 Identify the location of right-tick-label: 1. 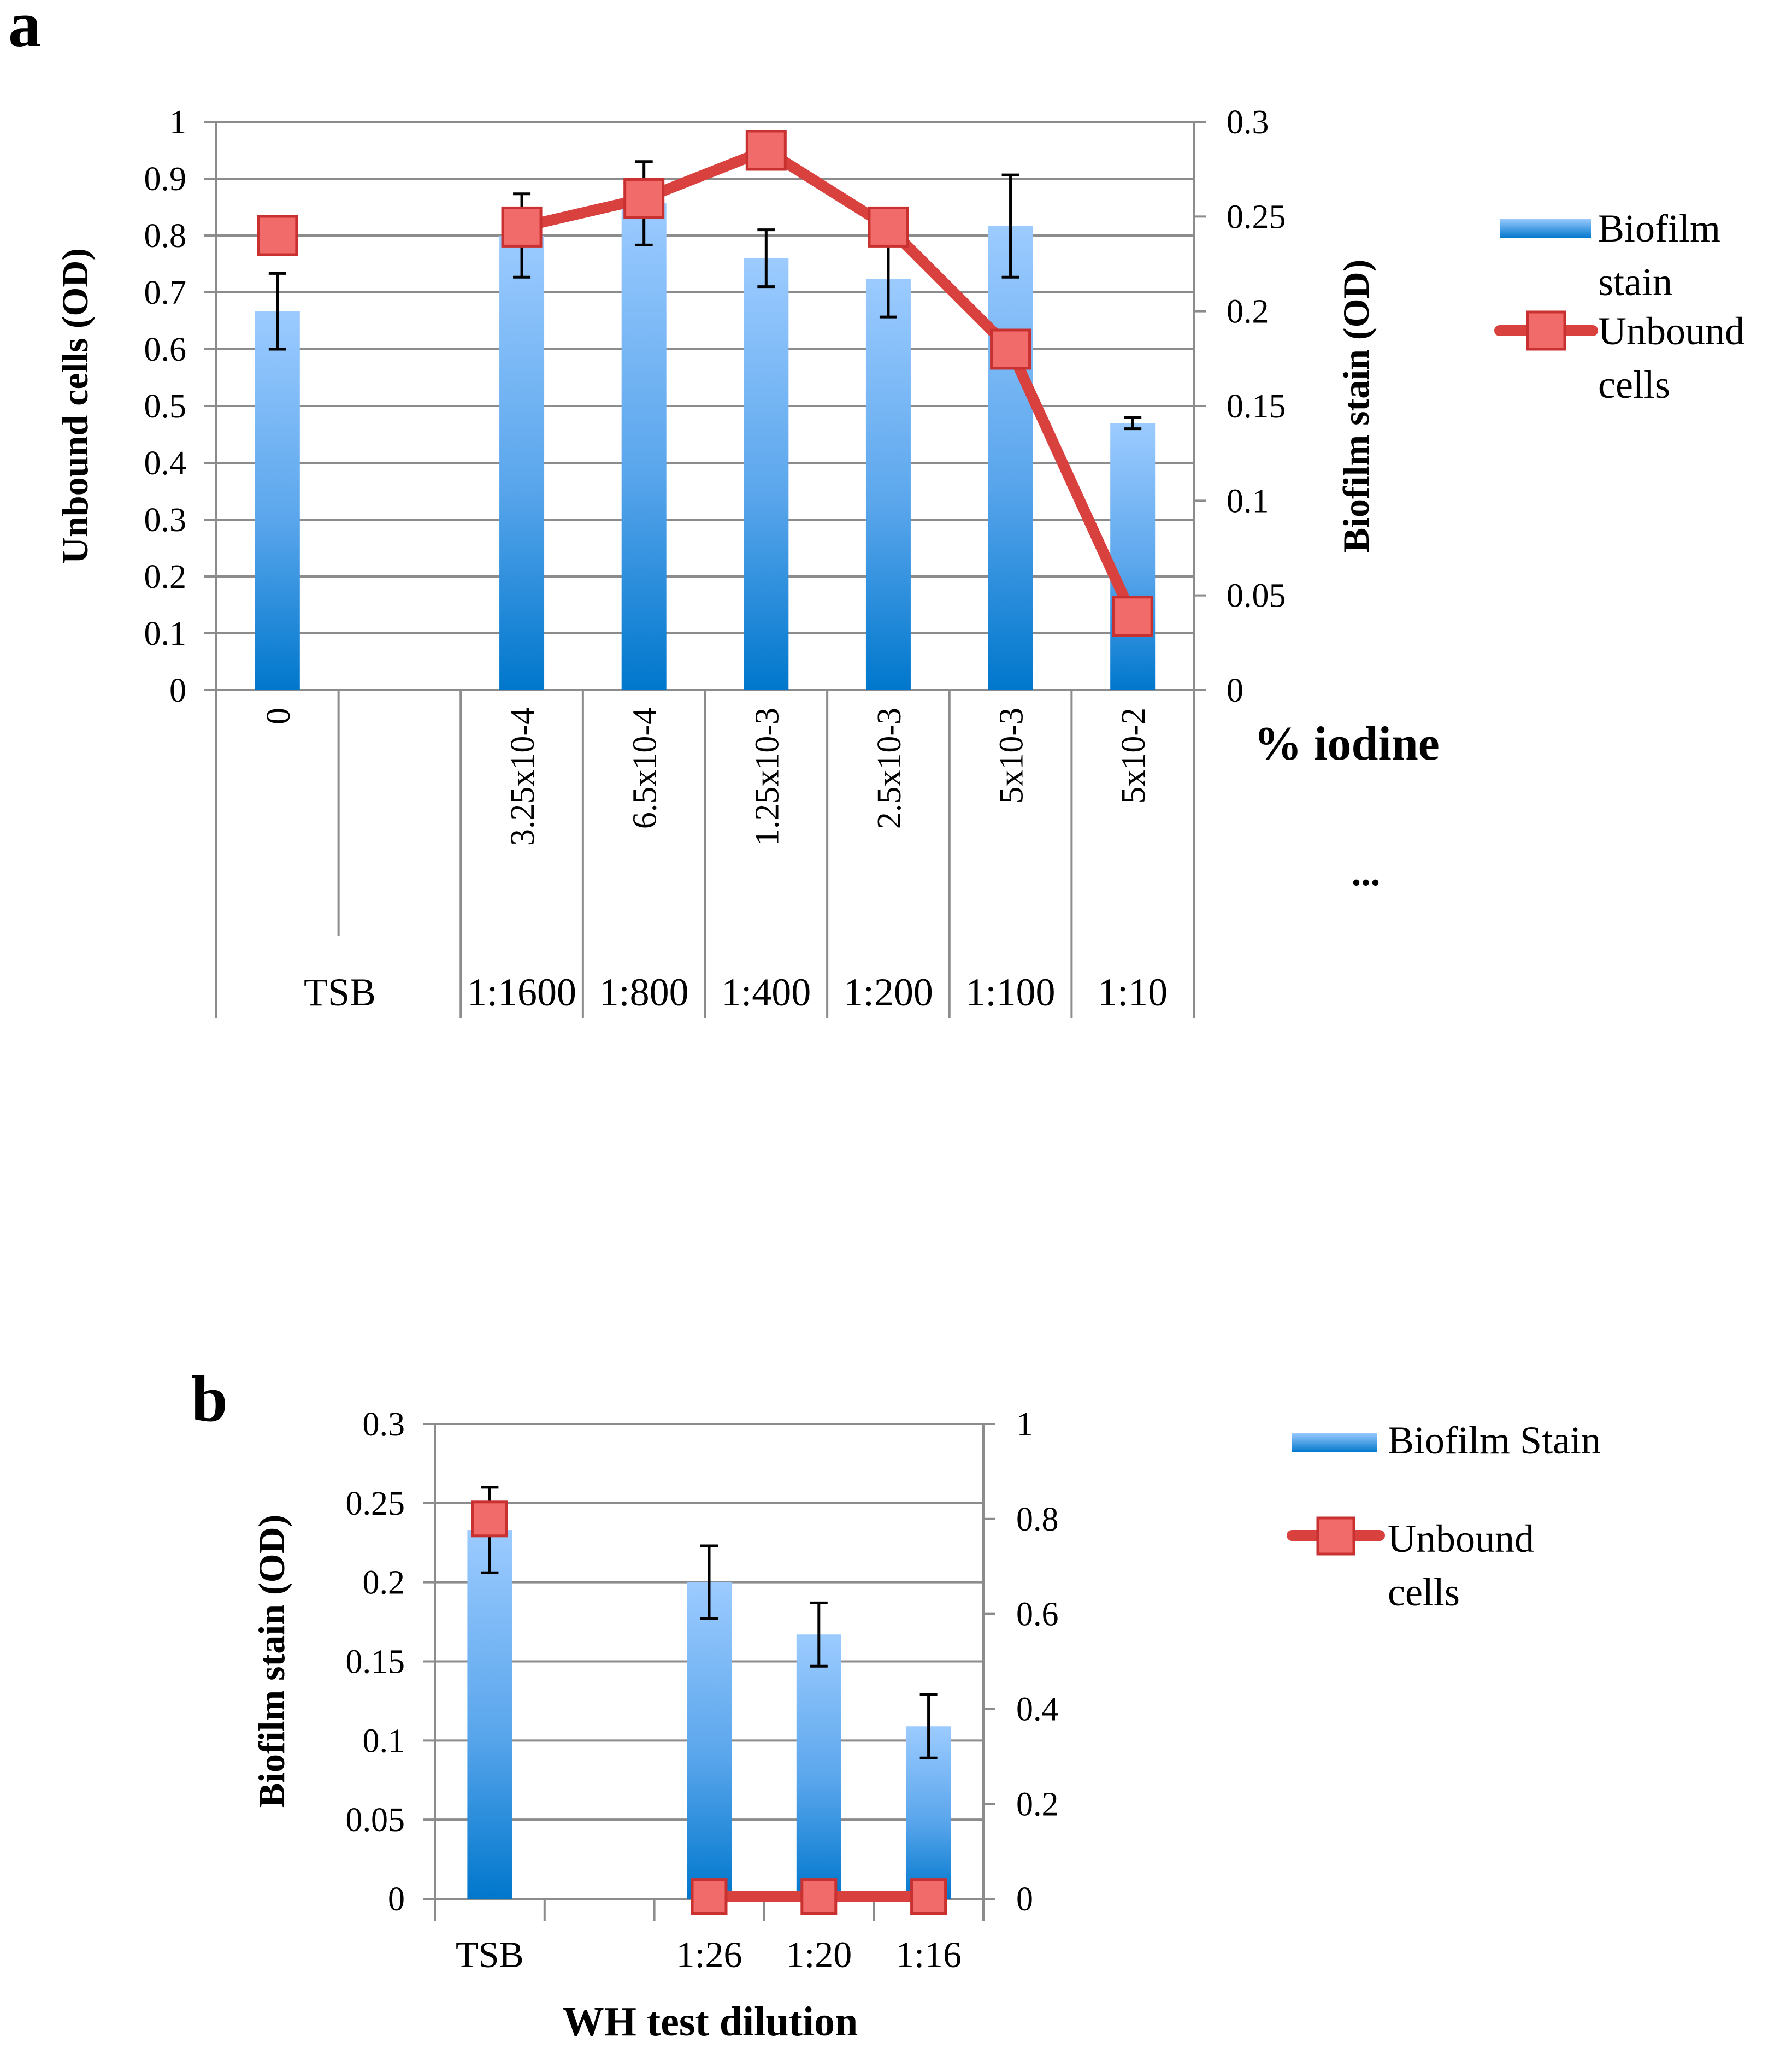
(1024, 1424).